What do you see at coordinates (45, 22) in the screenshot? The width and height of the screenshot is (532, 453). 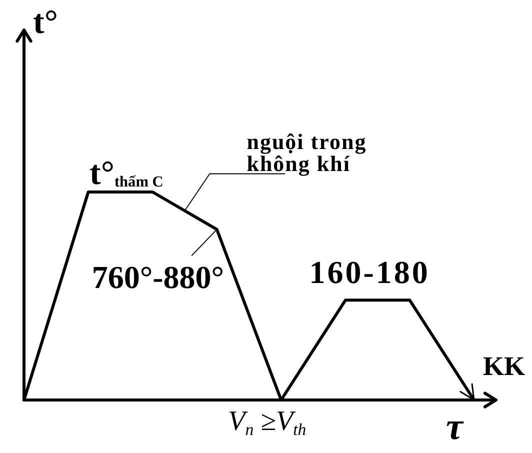 I see `y-axis-title: t°` at bounding box center [45, 22].